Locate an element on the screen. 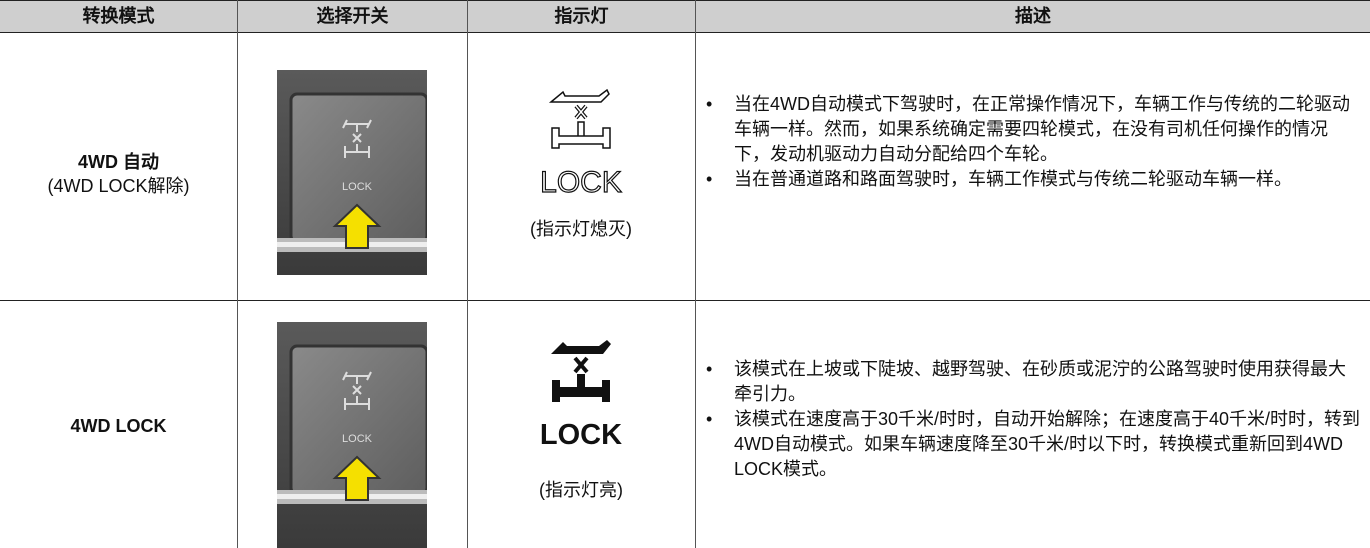 The image size is (1370, 548). indicator-note: (指示灯熄灭) is located at coordinates (581, 229).